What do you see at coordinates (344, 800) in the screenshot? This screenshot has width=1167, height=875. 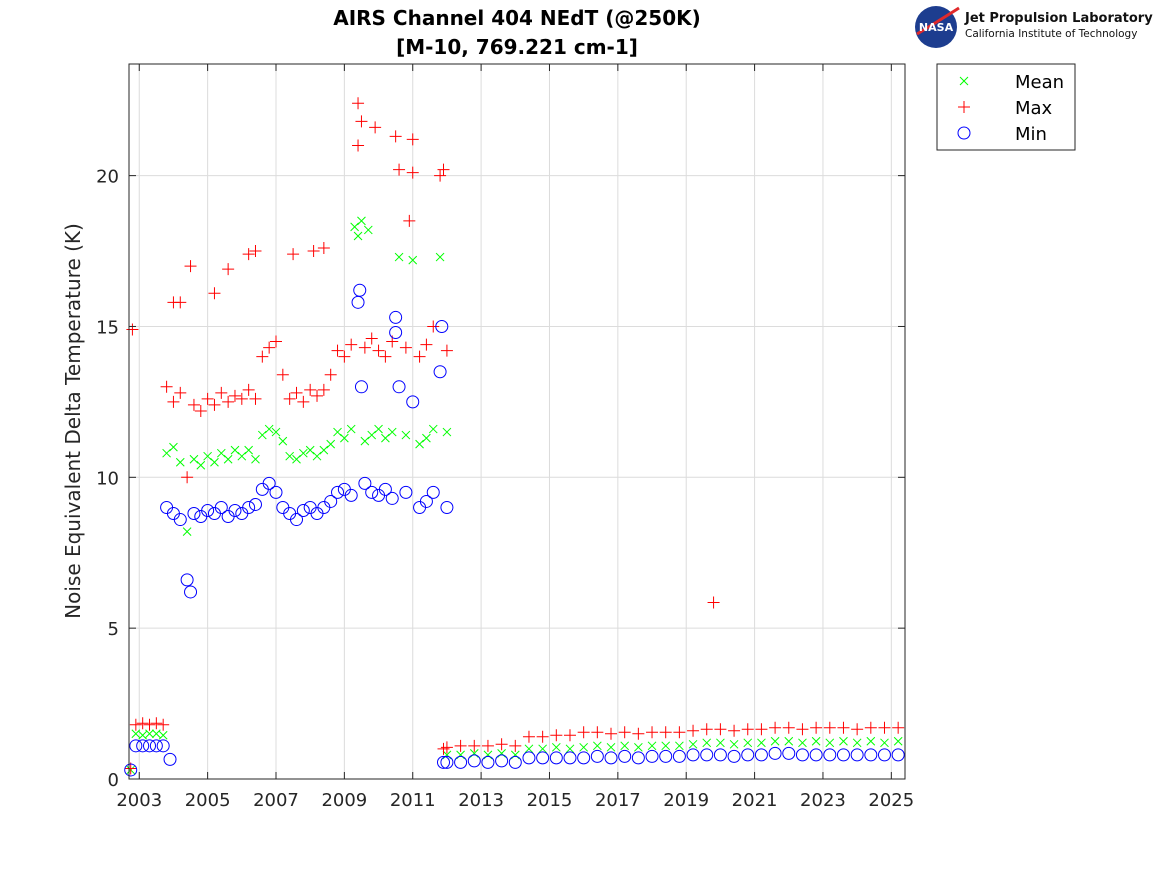 I see `x-tick-label: 2009` at bounding box center [344, 800].